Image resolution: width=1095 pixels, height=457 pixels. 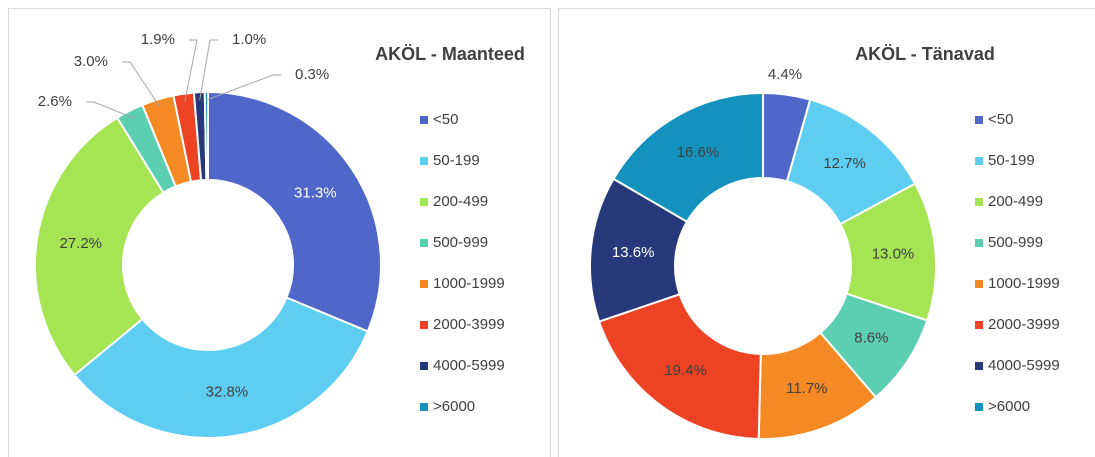 What do you see at coordinates (315, 192) in the screenshot?
I see `data-label: 31.3%` at bounding box center [315, 192].